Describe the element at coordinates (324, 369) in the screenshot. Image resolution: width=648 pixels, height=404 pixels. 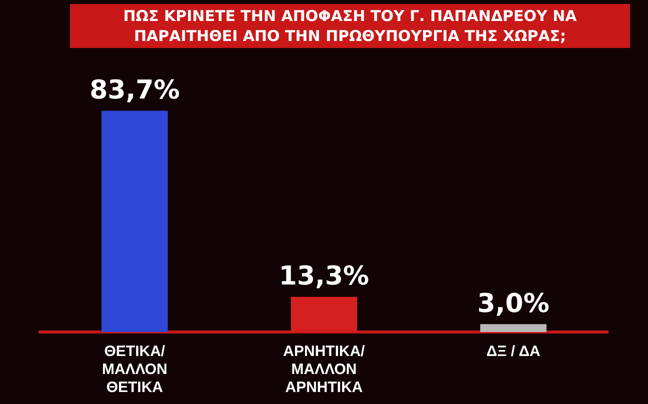
I see `x-tick-label: ΑΡΝΗΤΙΚΑ/ ΜΑΛΛΟΝ ΑΡΝΗΤΙΚΑ` at that location.